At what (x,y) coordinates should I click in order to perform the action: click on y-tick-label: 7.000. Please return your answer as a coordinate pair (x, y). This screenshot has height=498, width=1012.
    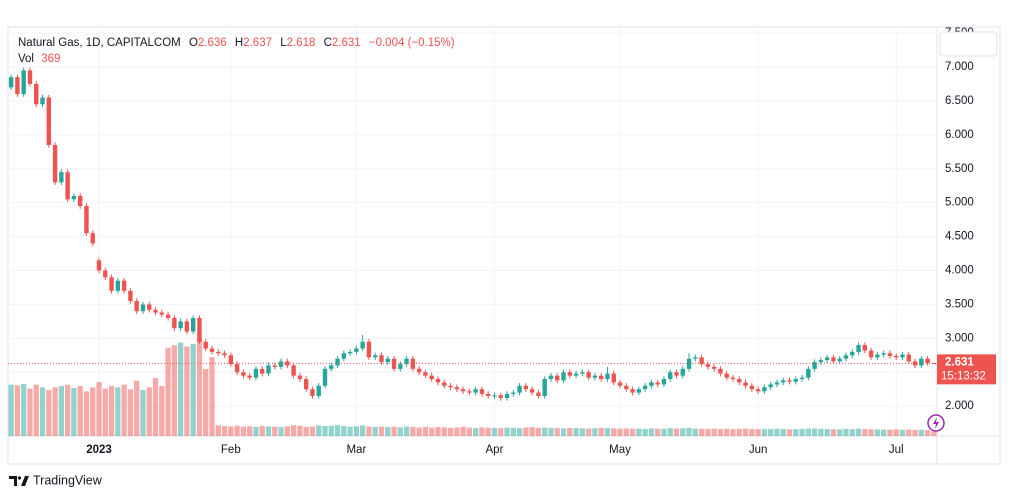
    Looking at the image, I should click on (959, 67).